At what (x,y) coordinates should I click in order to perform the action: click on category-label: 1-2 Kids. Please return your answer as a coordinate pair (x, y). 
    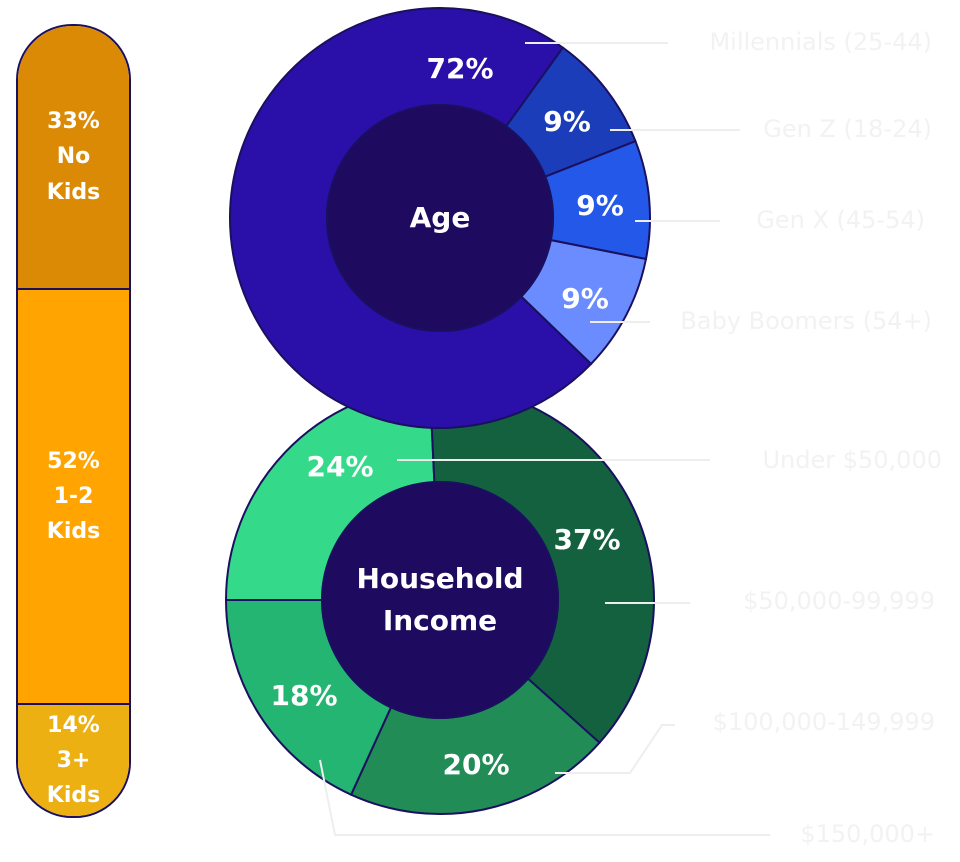
    Looking at the image, I should click on (73, 514).